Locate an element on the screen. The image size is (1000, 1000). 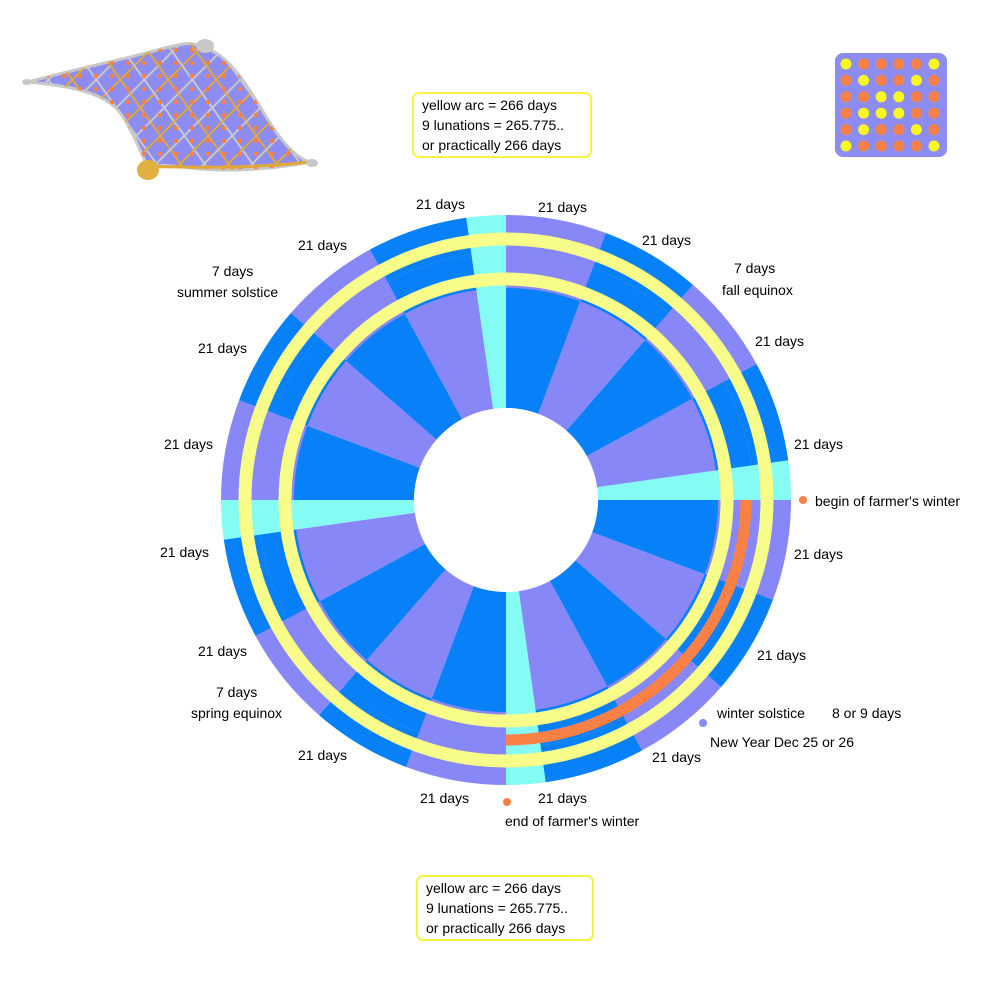
begin-farmers-winter-marker is located at coordinates (803, 500).